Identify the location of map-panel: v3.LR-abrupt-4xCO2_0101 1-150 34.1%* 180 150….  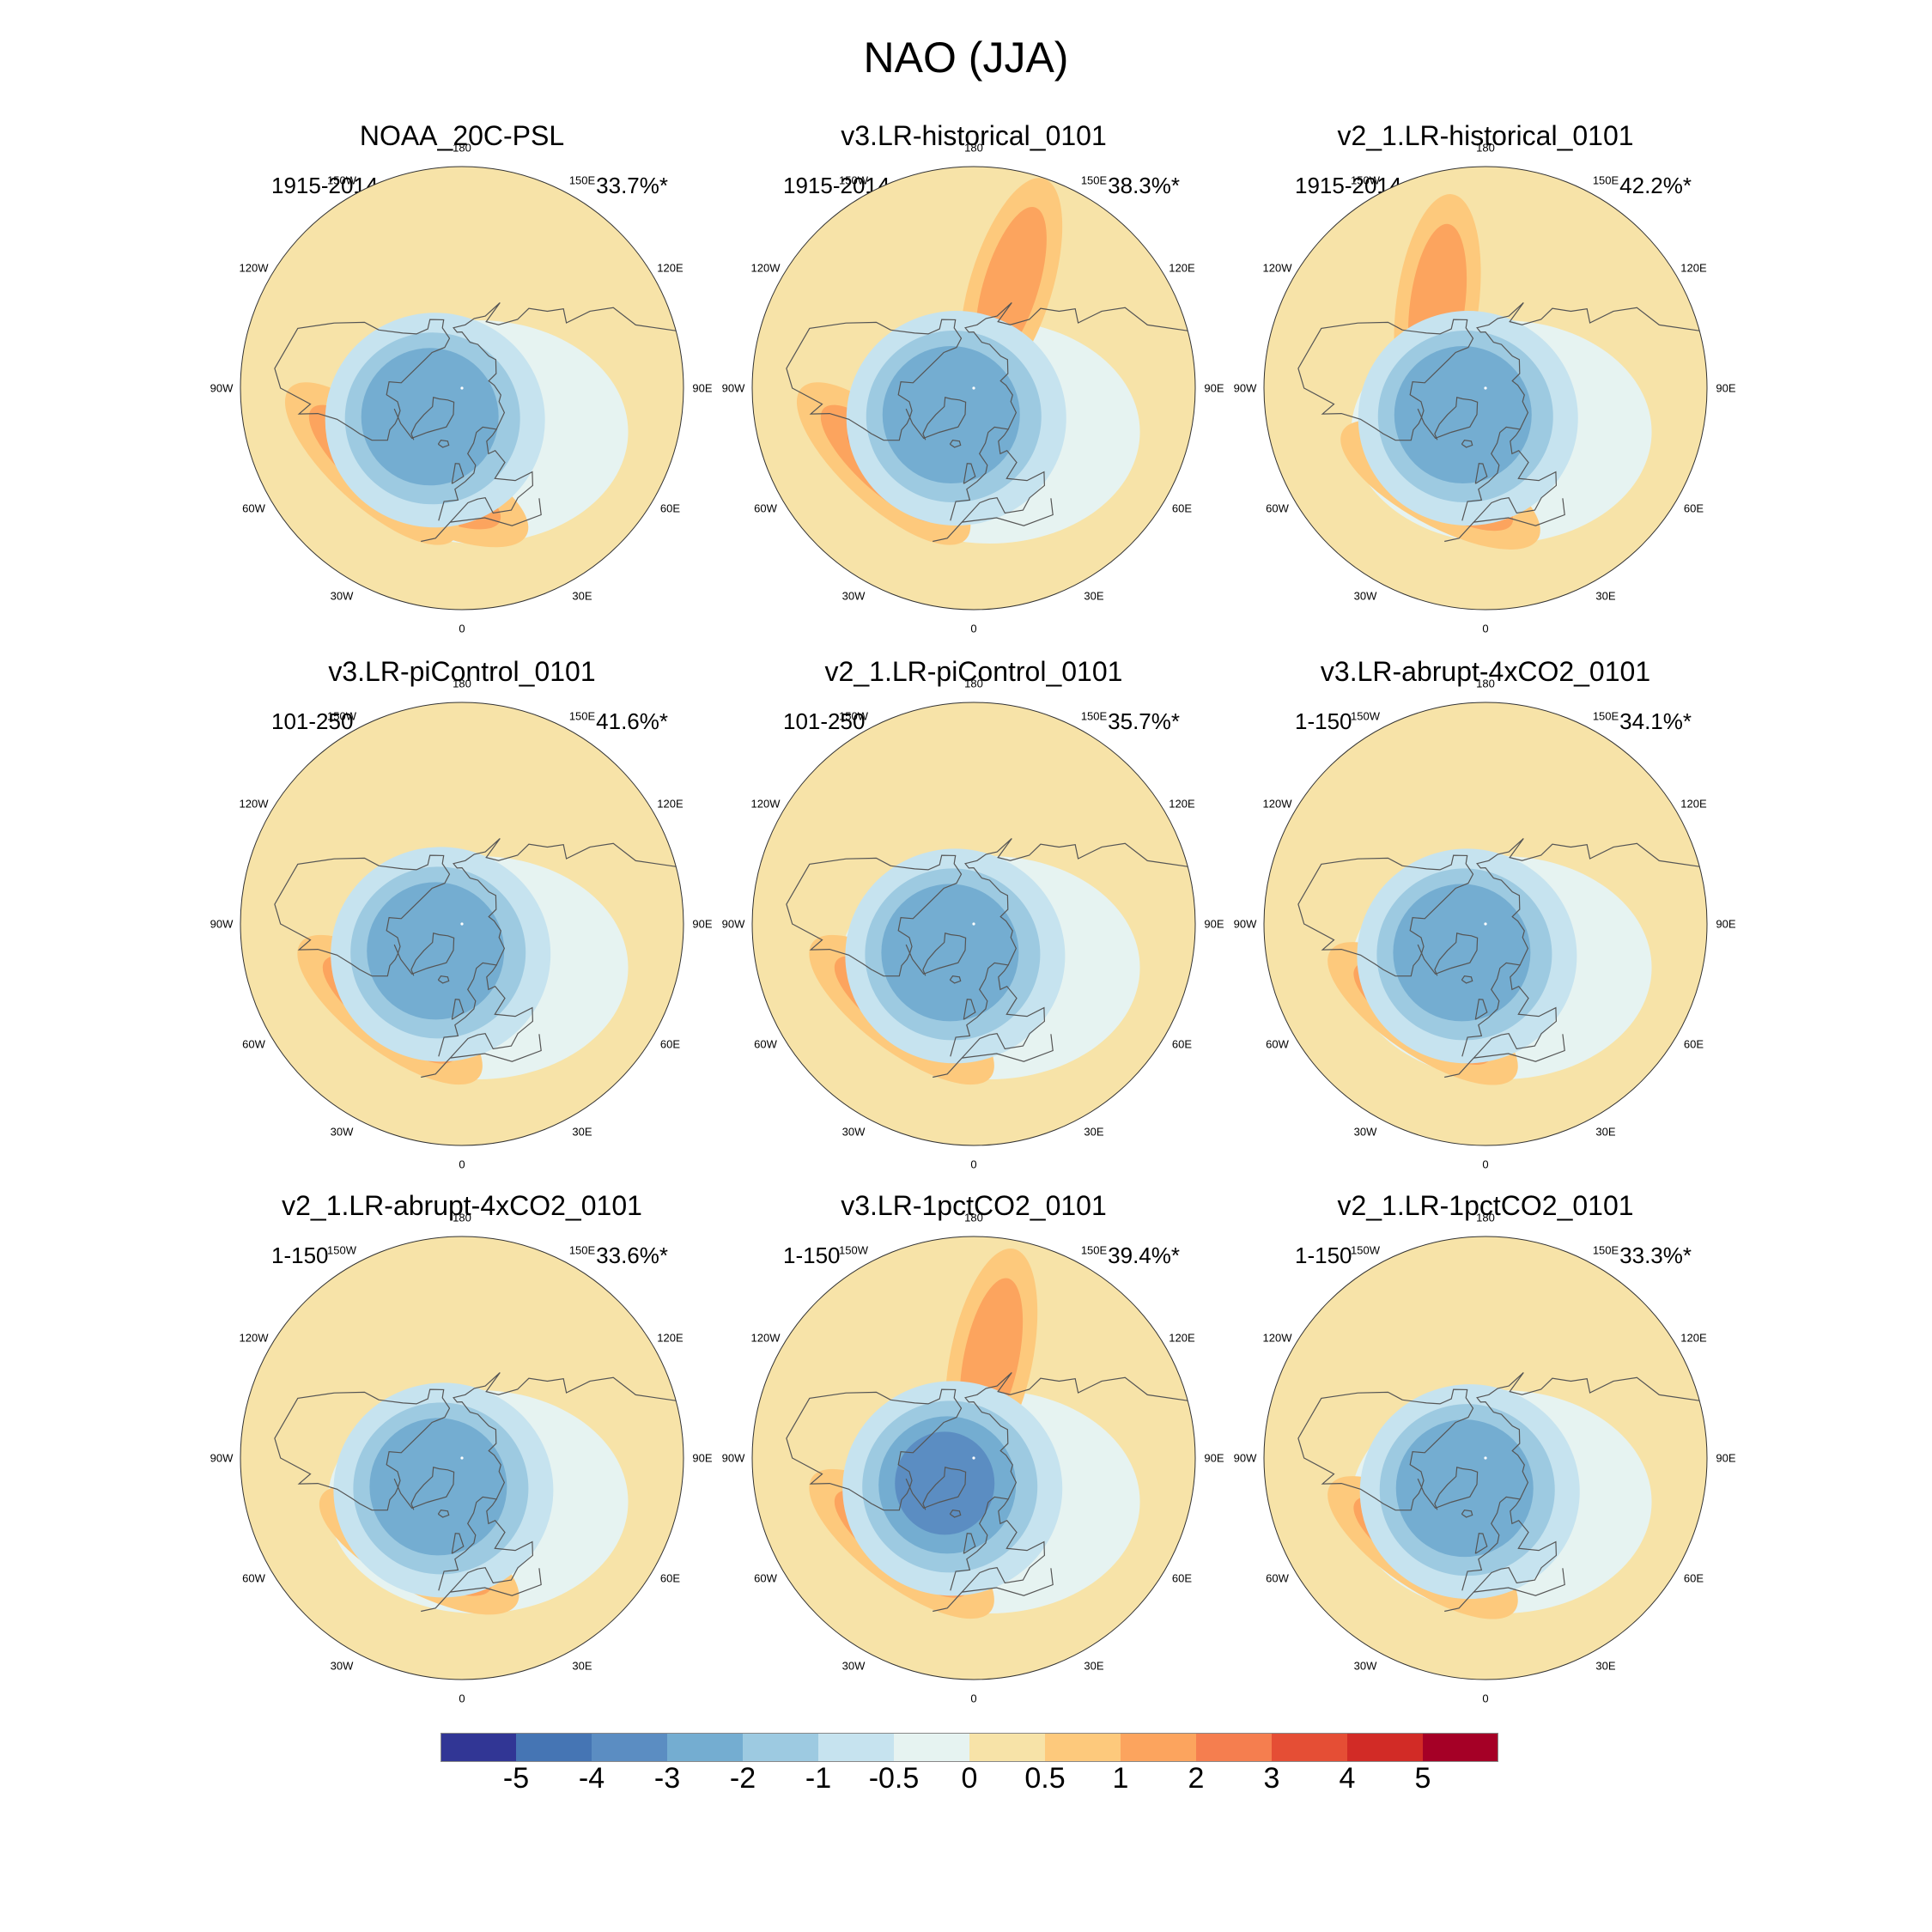
(1485, 919).